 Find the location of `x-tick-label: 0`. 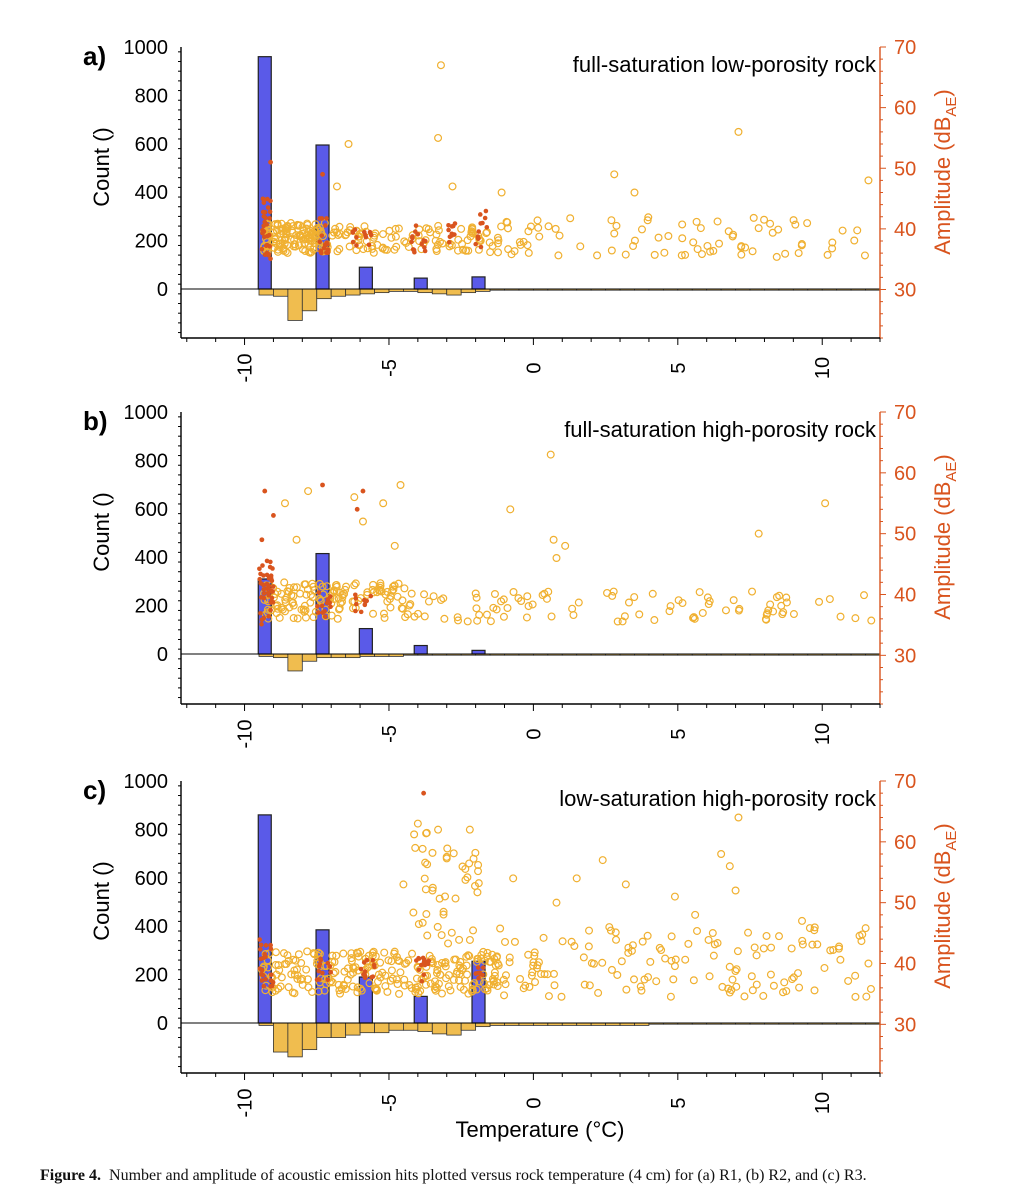

x-tick-label: 0 is located at coordinates (534, 733).